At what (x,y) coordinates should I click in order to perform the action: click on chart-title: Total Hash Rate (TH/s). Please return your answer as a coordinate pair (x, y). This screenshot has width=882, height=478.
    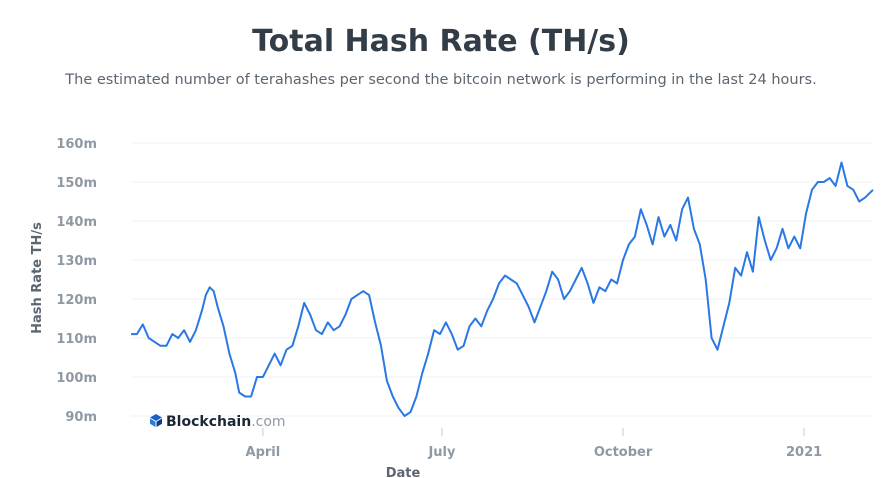
    Looking at the image, I should click on (441, 41).